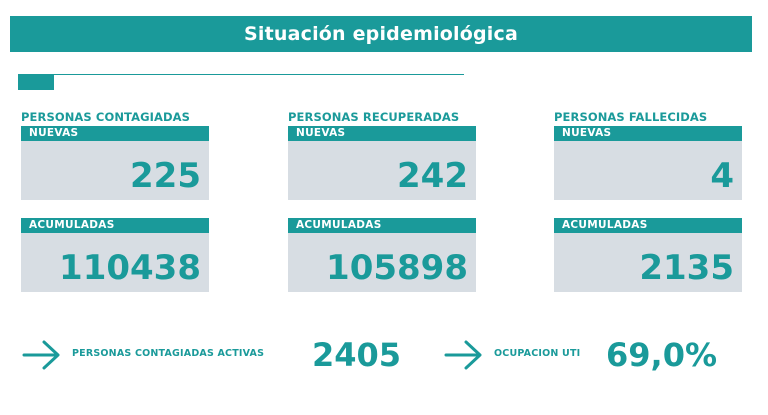 The width and height of the screenshot is (768, 415). What do you see at coordinates (36, 82) in the screenshot?
I see `section-accent-block` at bounding box center [36, 82].